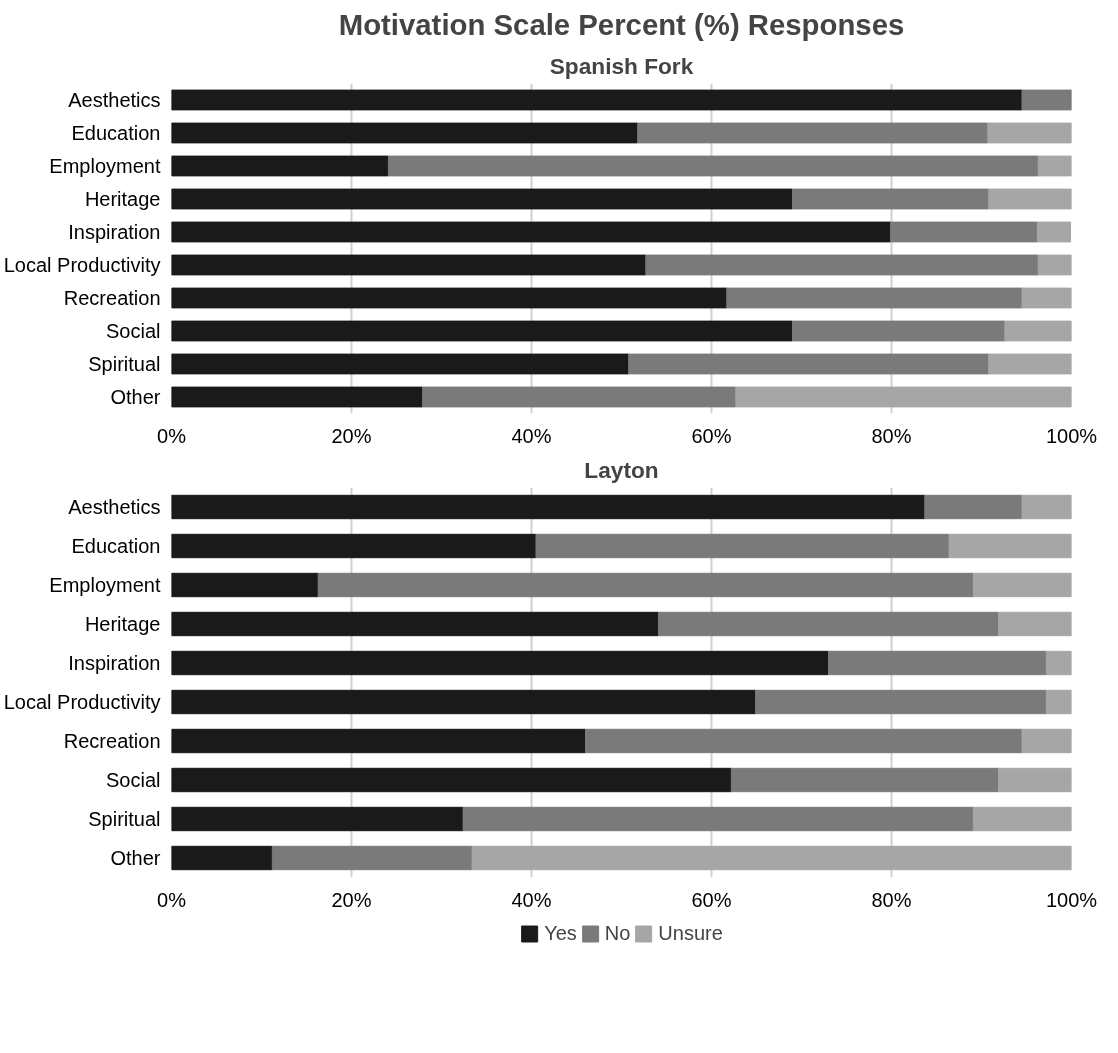  Describe the element at coordinates (621, 65) in the screenshot. I see `chart-subtitle: Spanish Fork` at that location.